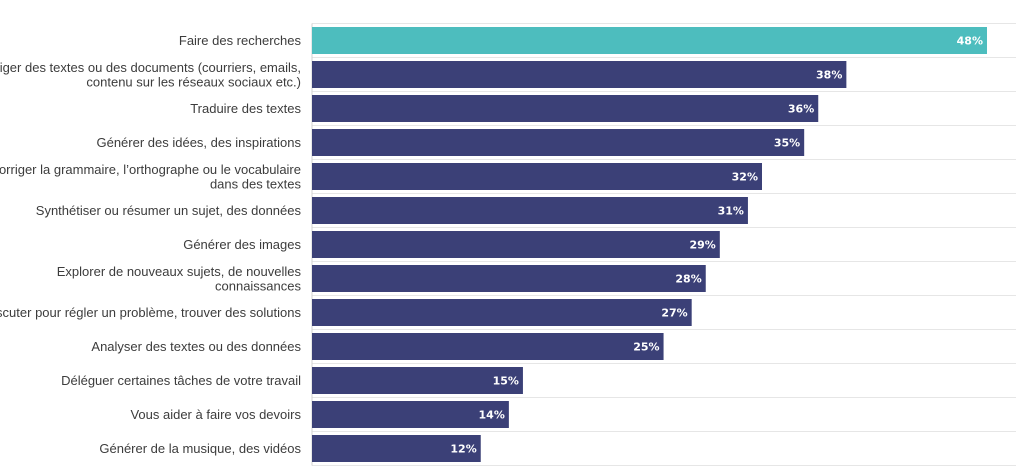  I want to click on data-label: 35%, so click(787, 143).